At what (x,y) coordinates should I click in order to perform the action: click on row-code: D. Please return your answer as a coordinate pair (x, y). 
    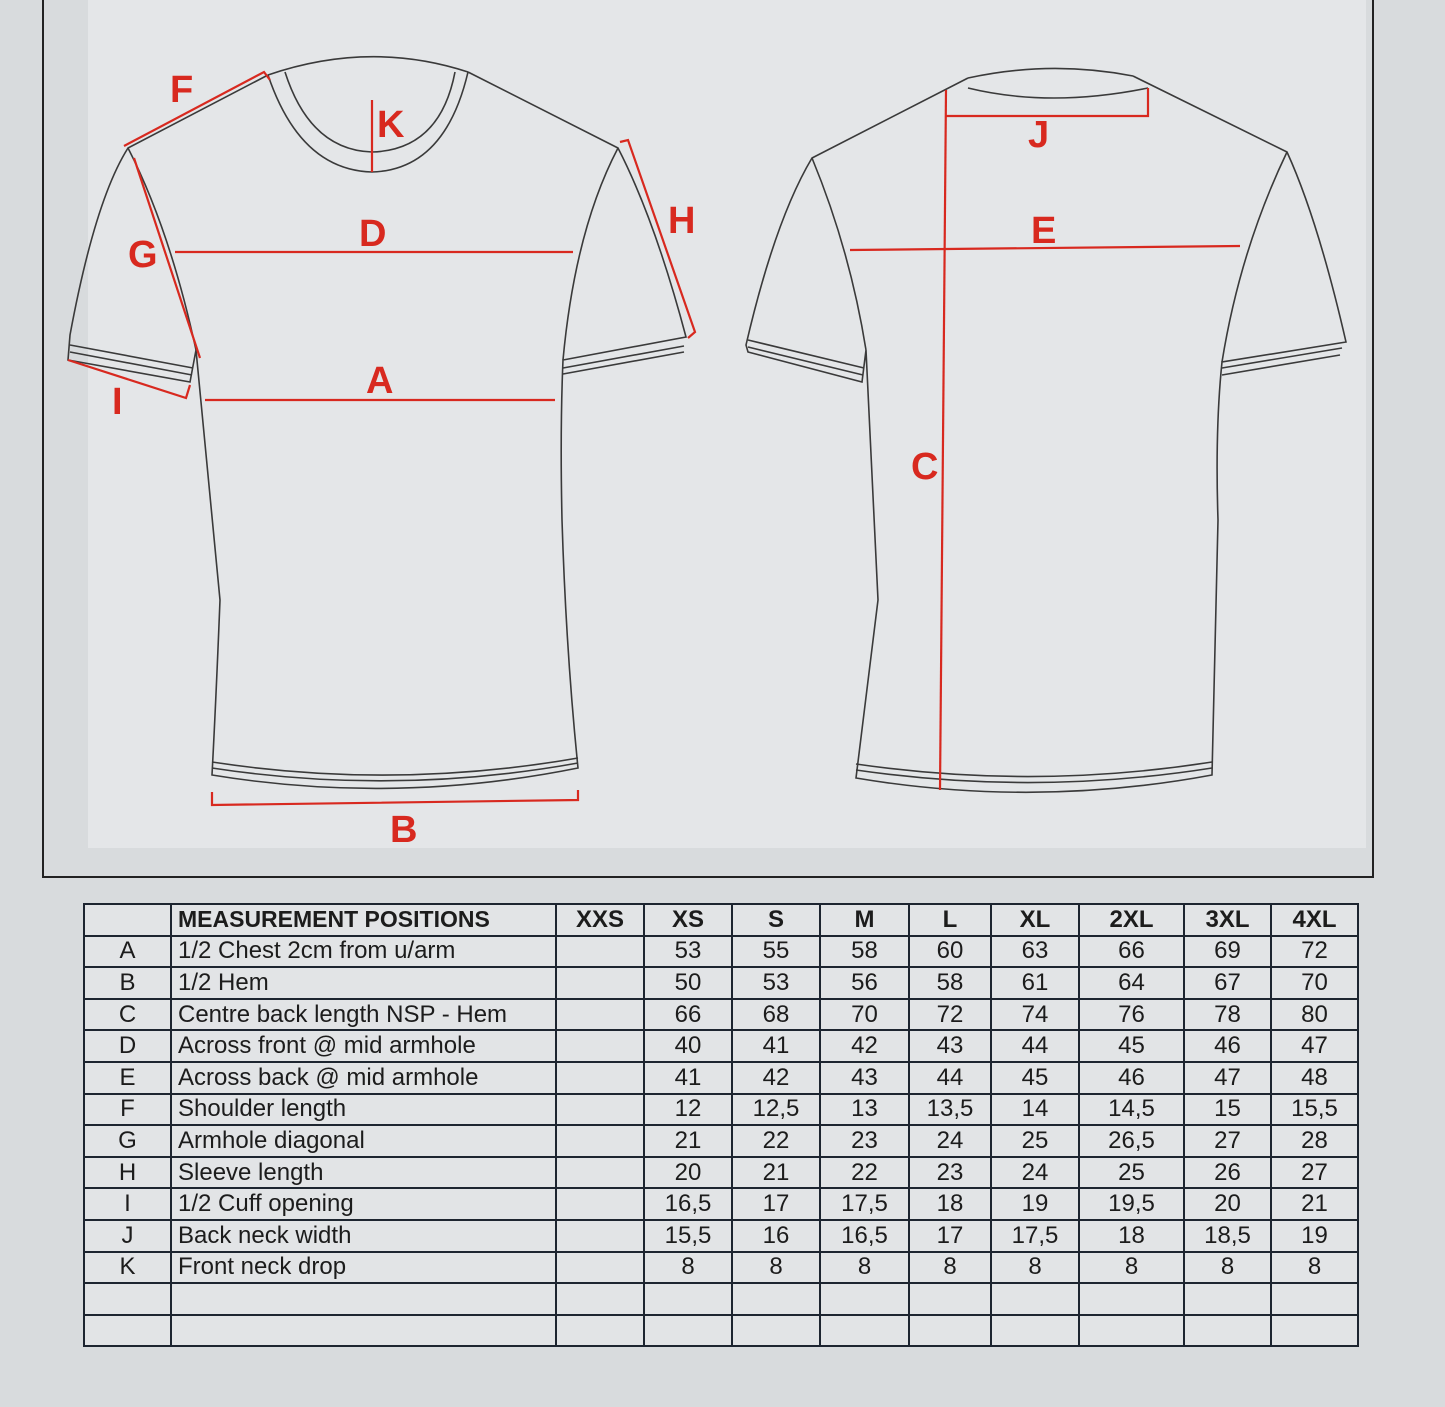
    Looking at the image, I should click on (127, 1046).